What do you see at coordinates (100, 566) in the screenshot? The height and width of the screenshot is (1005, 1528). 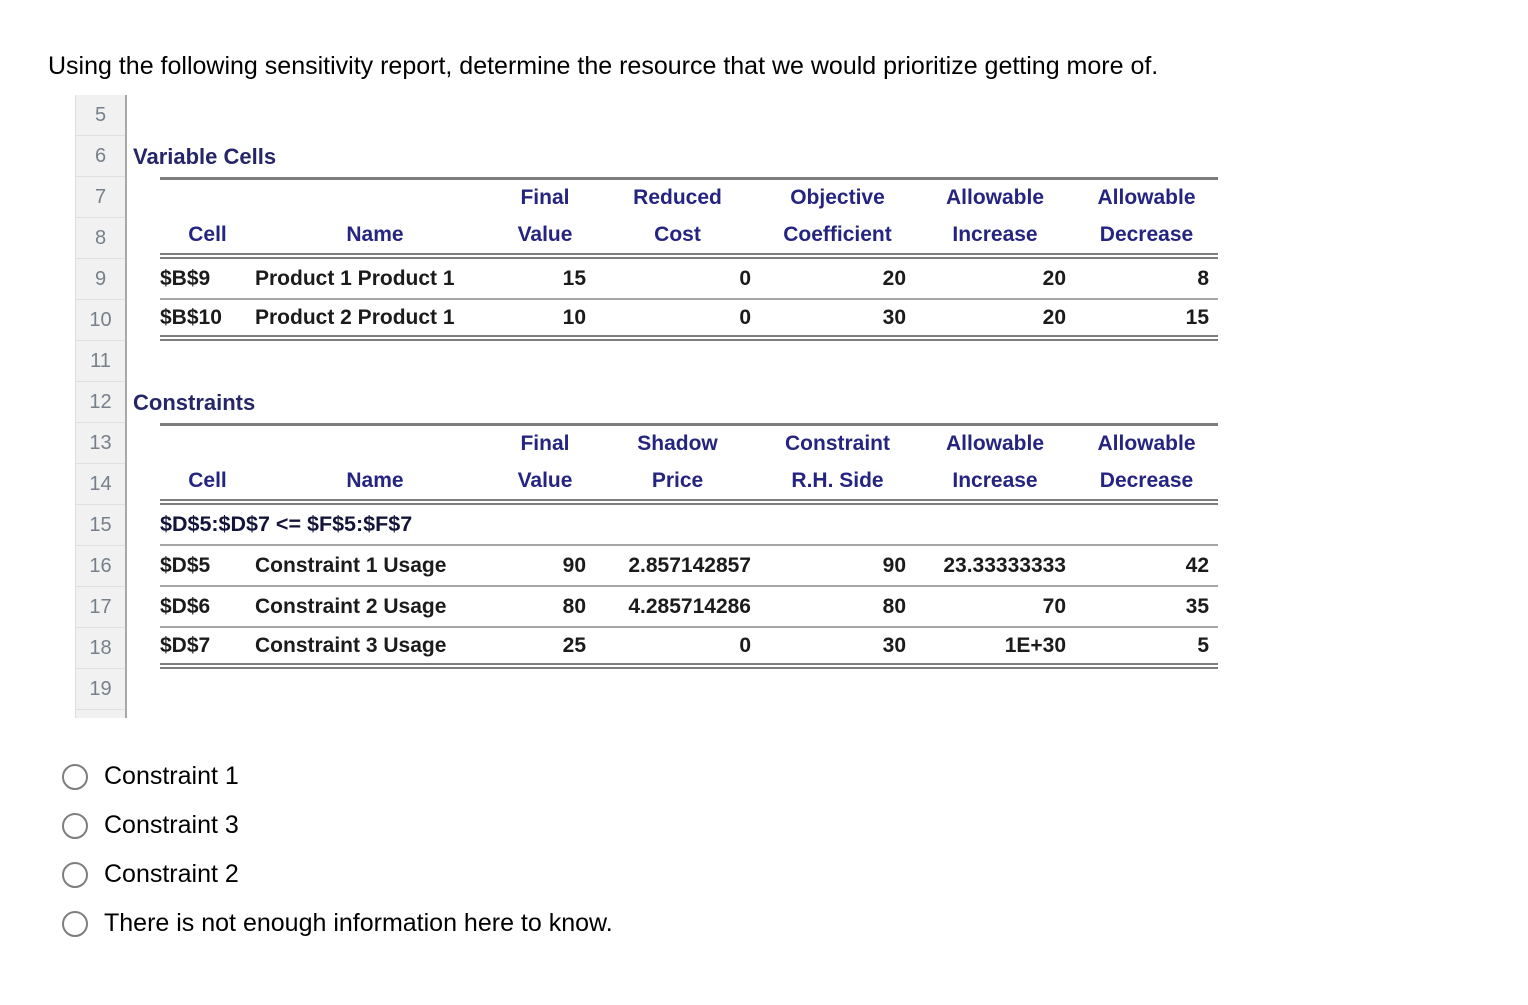 I see `row-number: 16` at bounding box center [100, 566].